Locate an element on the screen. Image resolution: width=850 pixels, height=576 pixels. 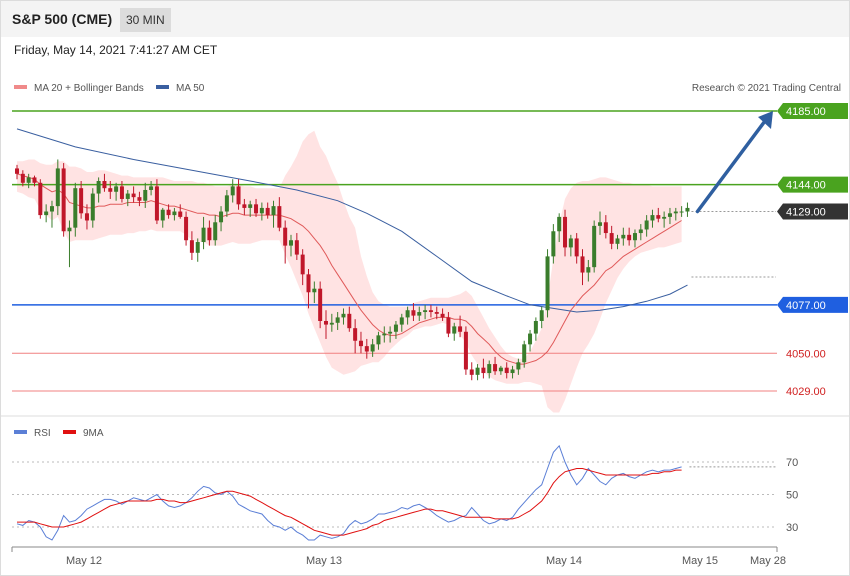
projection-arrow-shaft is located at coordinates (731, 166).